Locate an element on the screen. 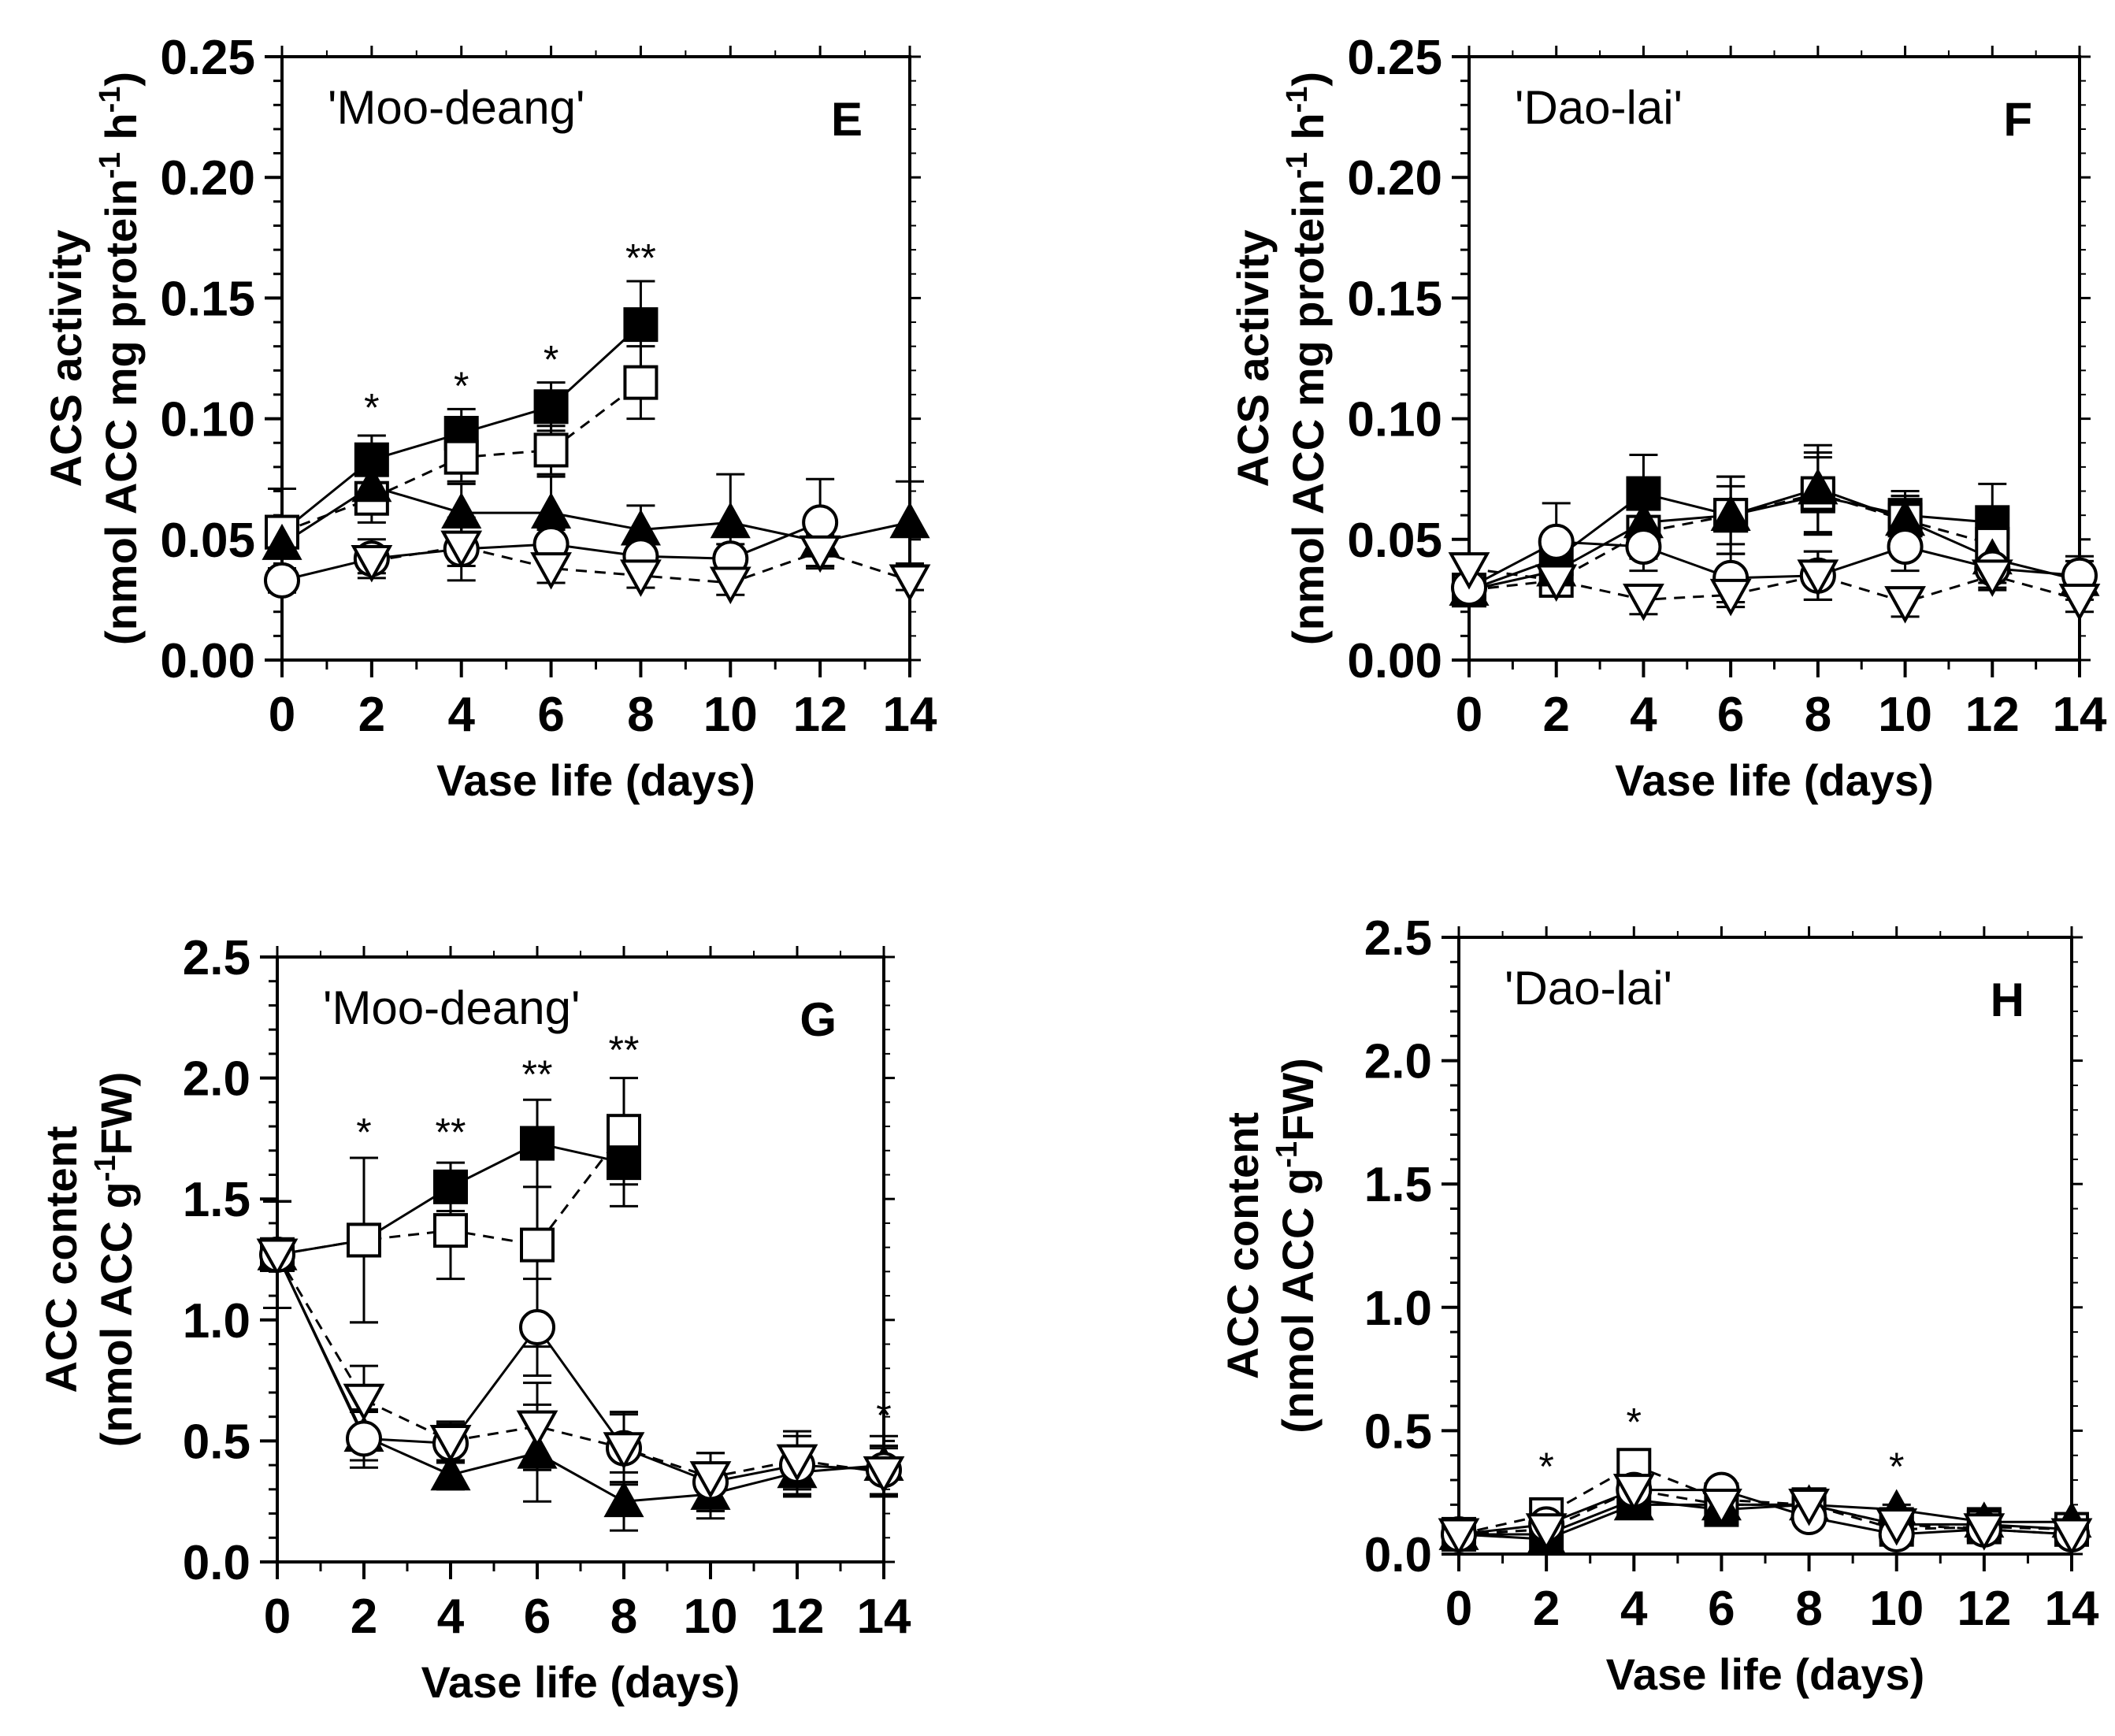 The width and height of the screenshot is (2115, 1736). panel-g-letter: G is located at coordinates (818, 1020).